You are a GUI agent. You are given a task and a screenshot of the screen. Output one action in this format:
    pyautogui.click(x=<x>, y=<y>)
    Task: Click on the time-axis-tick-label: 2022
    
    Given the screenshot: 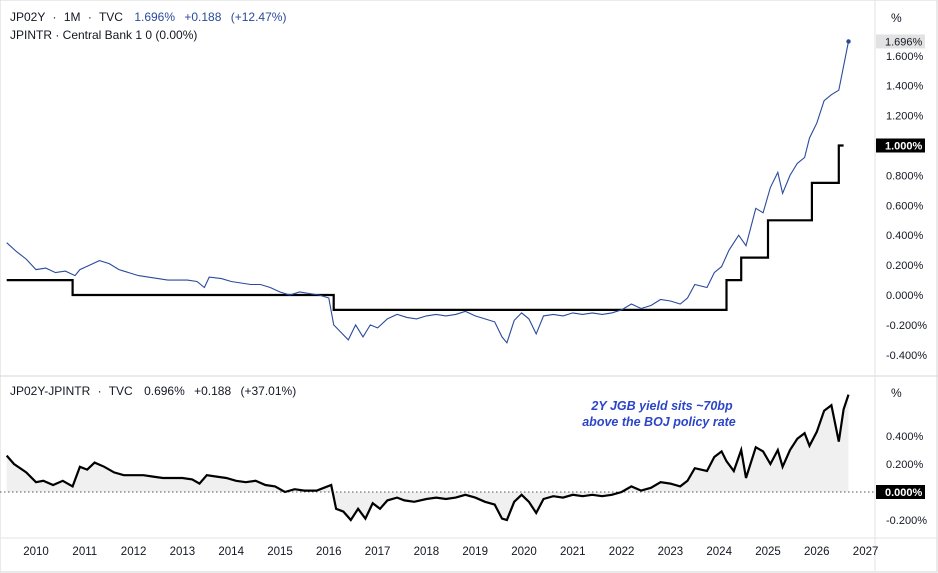 What is the action you would take?
    pyautogui.click(x=622, y=552)
    